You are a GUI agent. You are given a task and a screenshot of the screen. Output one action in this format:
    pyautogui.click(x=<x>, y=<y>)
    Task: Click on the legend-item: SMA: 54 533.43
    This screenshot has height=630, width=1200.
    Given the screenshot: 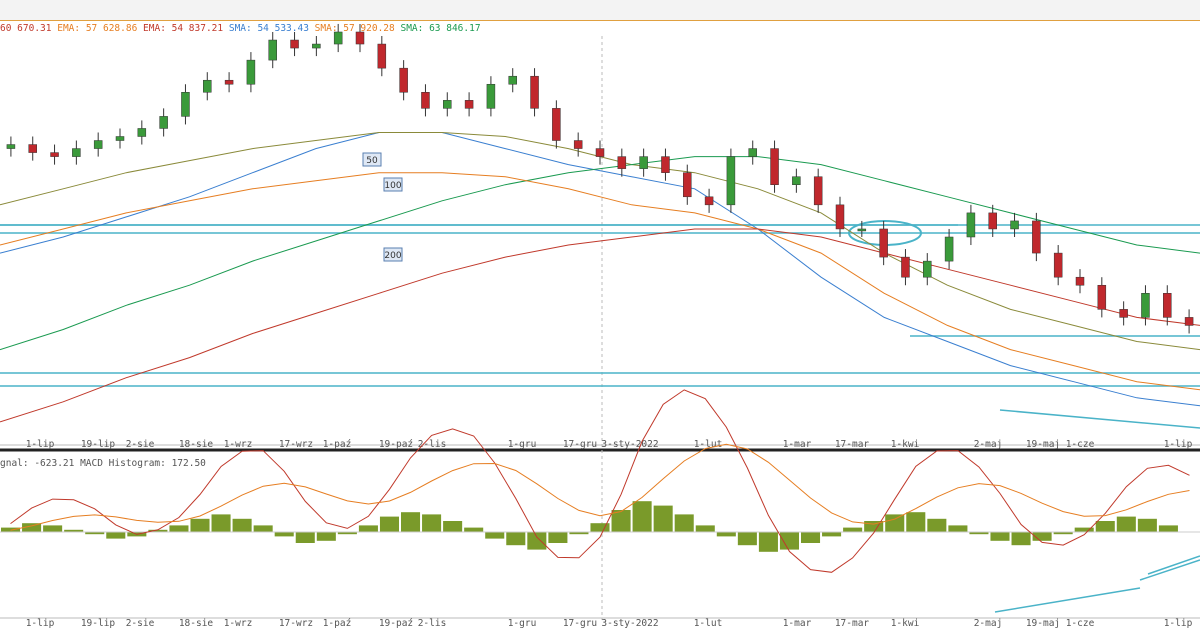 What is the action you would take?
    pyautogui.click(x=268, y=28)
    